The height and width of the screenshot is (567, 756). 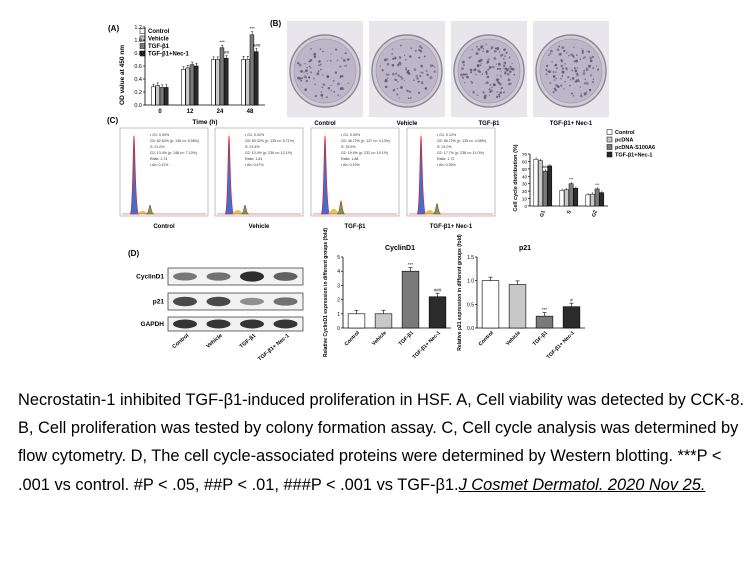 What do you see at coordinates (625, 133) in the screenshot?
I see `distribution-legend-label: Control` at bounding box center [625, 133].